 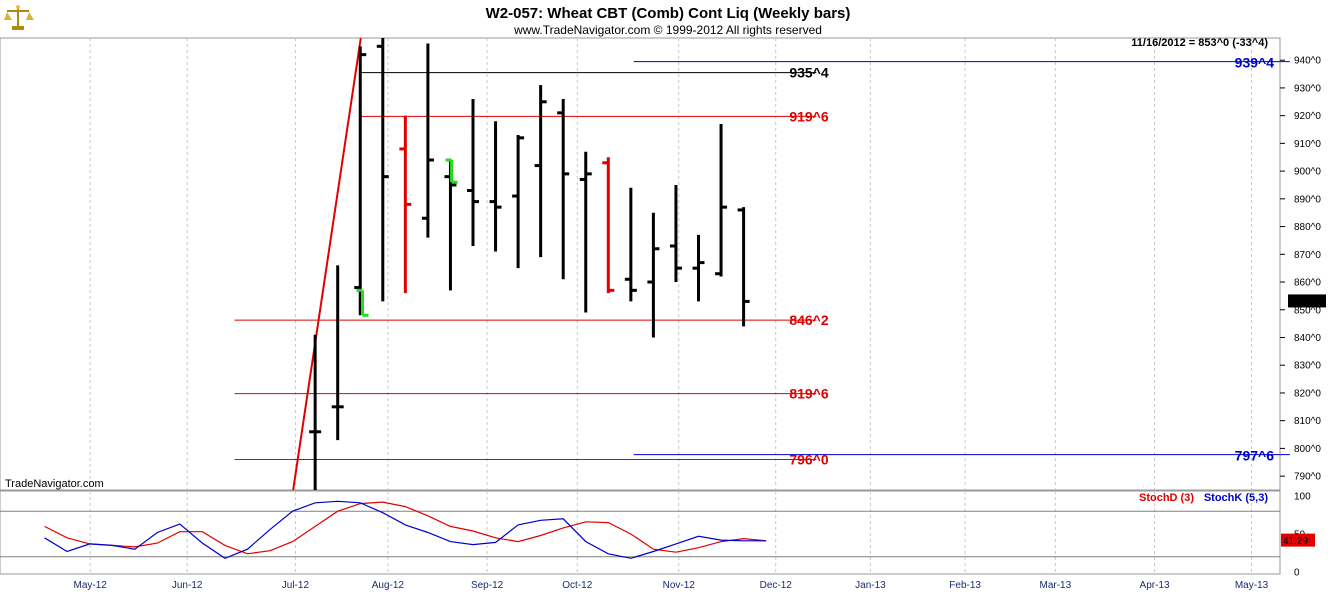 What do you see at coordinates (1307, 393) in the screenshot?
I see `price-tick-label: 820^0` at bounding box center [1307, 393].